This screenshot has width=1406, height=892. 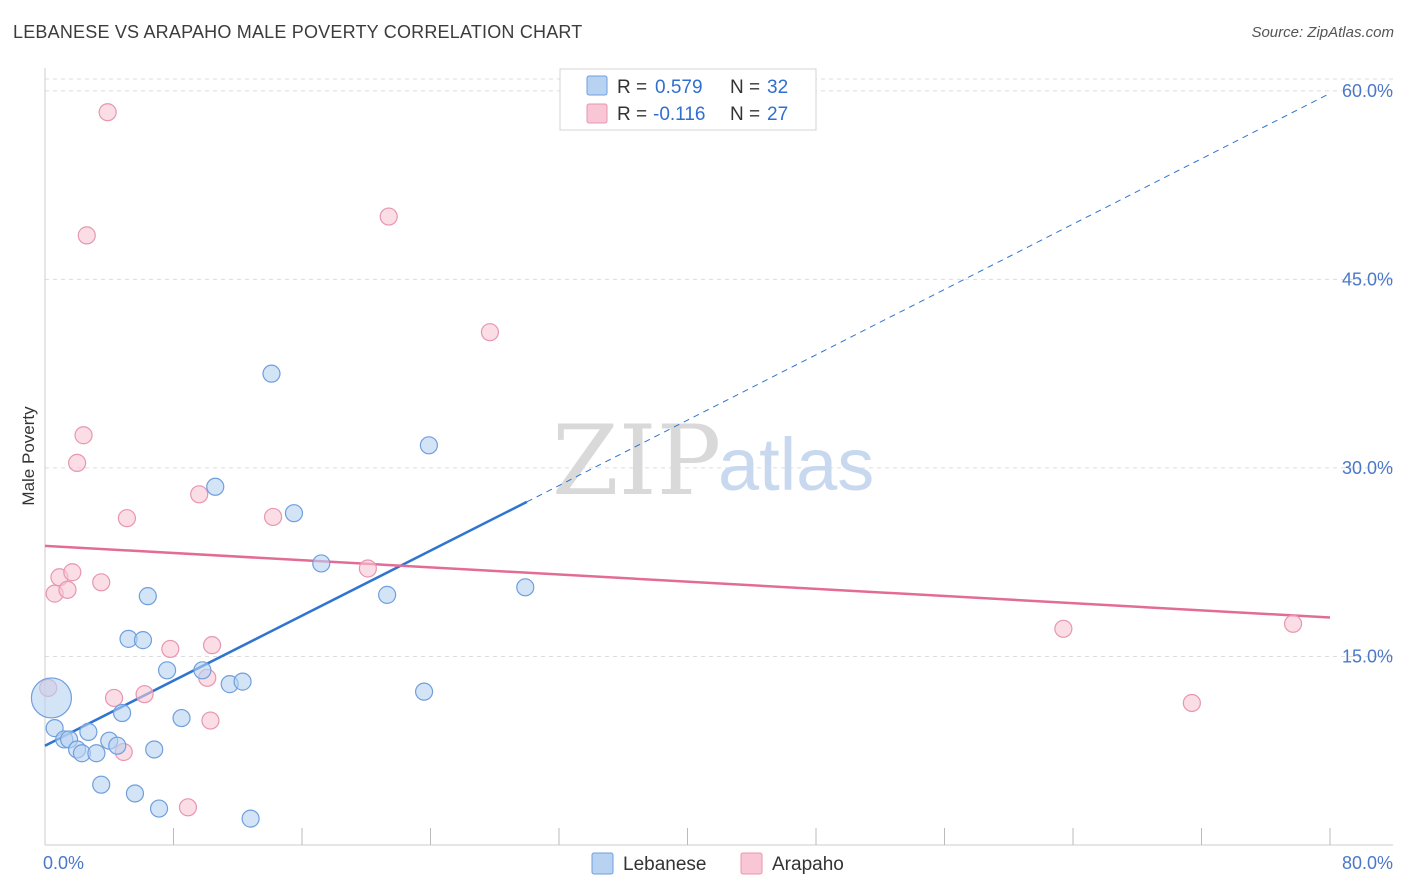 What do you see at coordinates (679, 87) in the screenshot?
I see `legend-r-value-lebanese: 0.579` at bounding box center [679, 87].